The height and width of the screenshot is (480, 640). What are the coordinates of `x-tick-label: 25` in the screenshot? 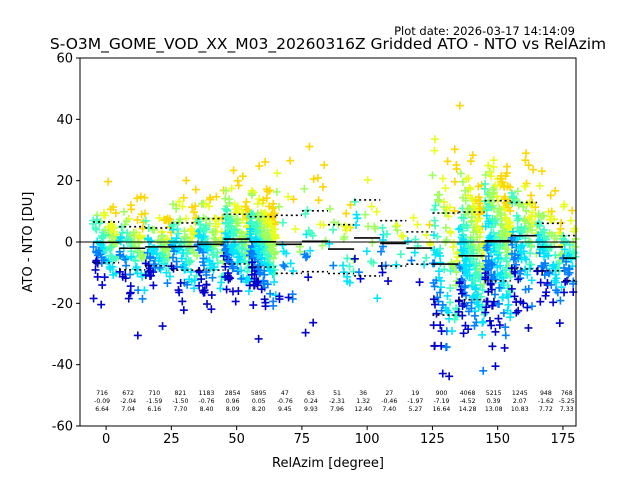 It's located at (171, 439).